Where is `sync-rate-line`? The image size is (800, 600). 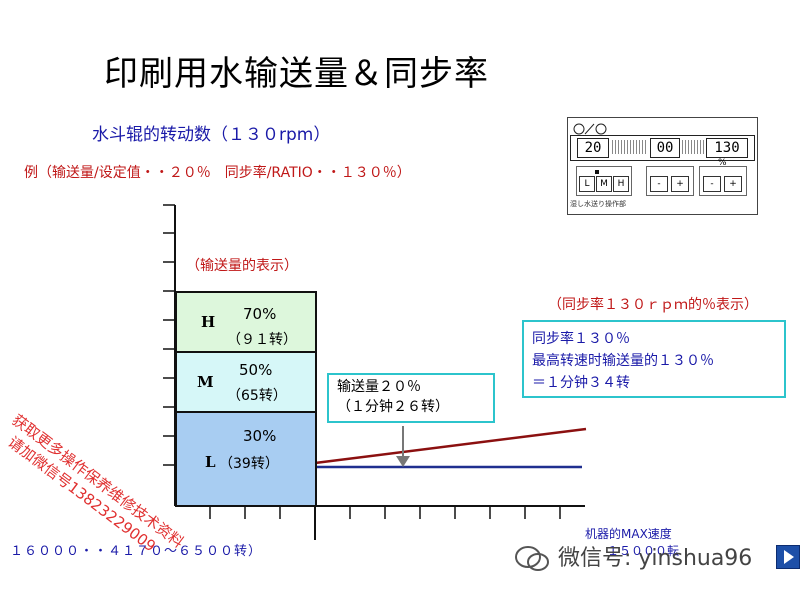
sync-rate-line is located at coordinates (450, 446).